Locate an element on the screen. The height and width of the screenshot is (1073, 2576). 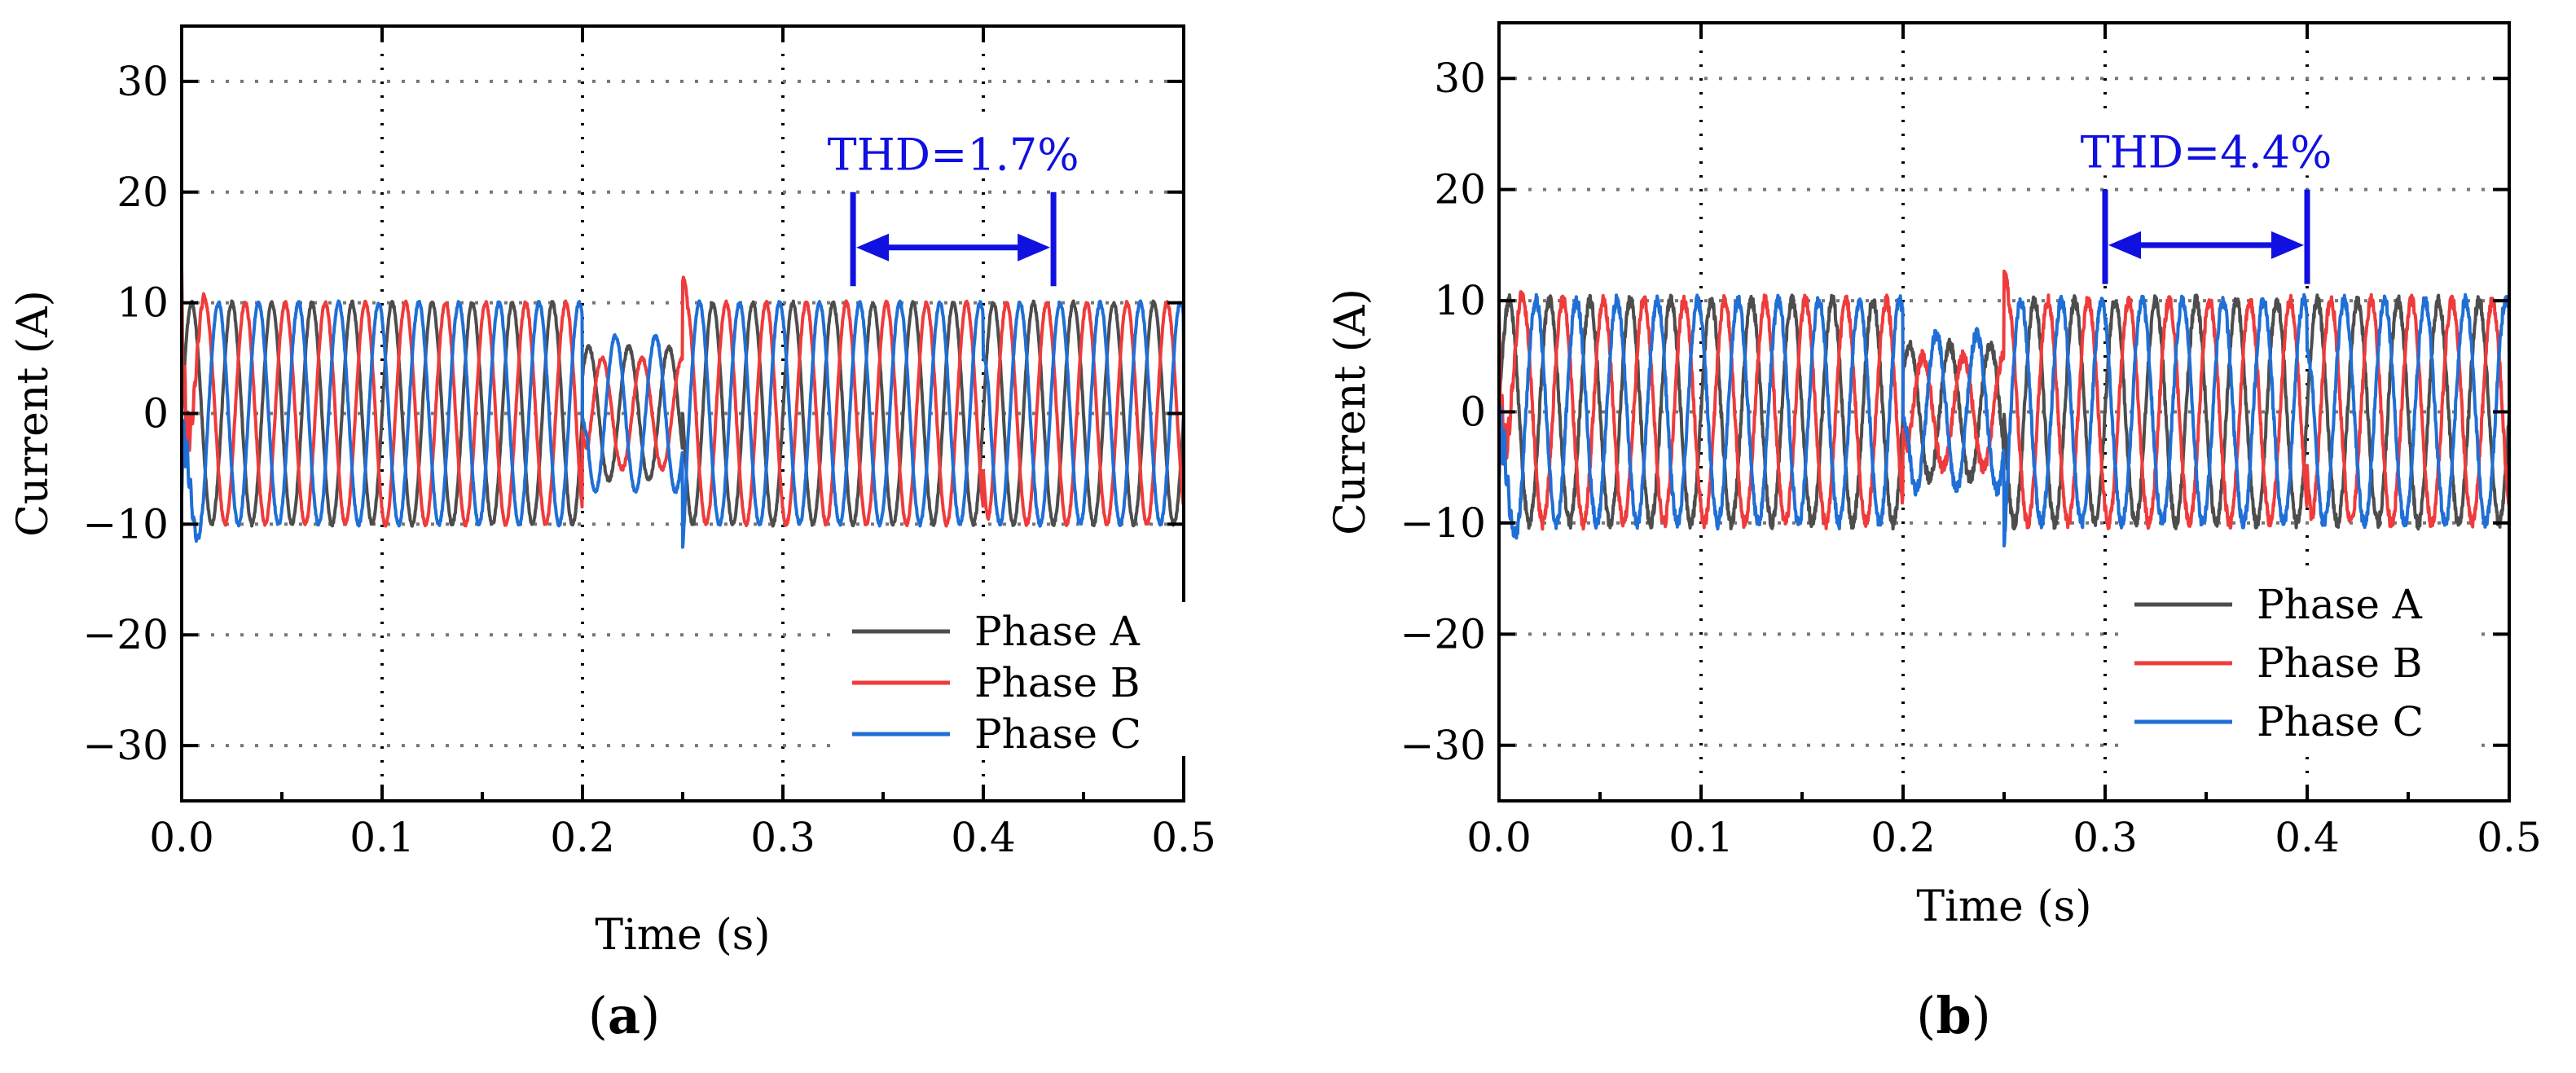
annotation-thd-text: THD=1.7% is located at coordinates (953, 155).